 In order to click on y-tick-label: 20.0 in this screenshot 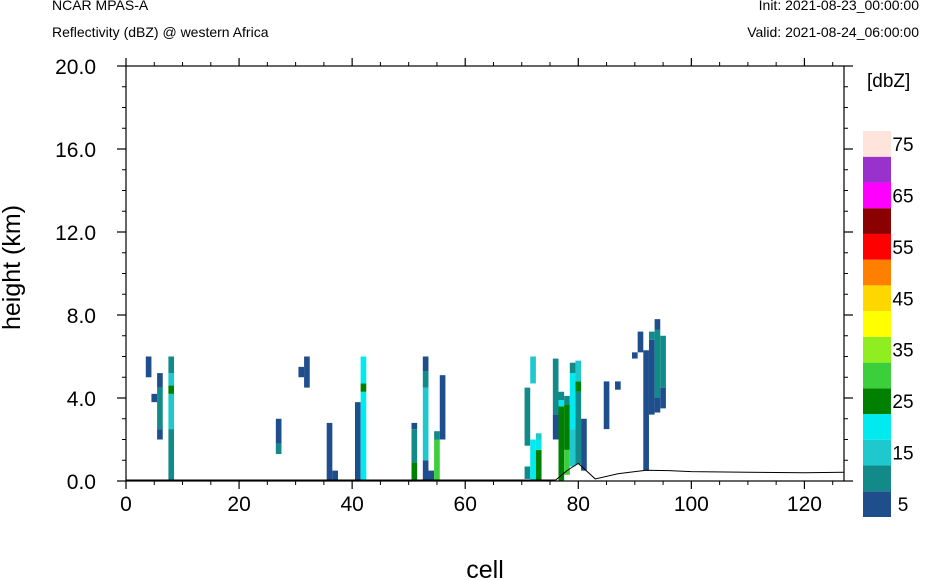, I will do `click(75, 67)`.